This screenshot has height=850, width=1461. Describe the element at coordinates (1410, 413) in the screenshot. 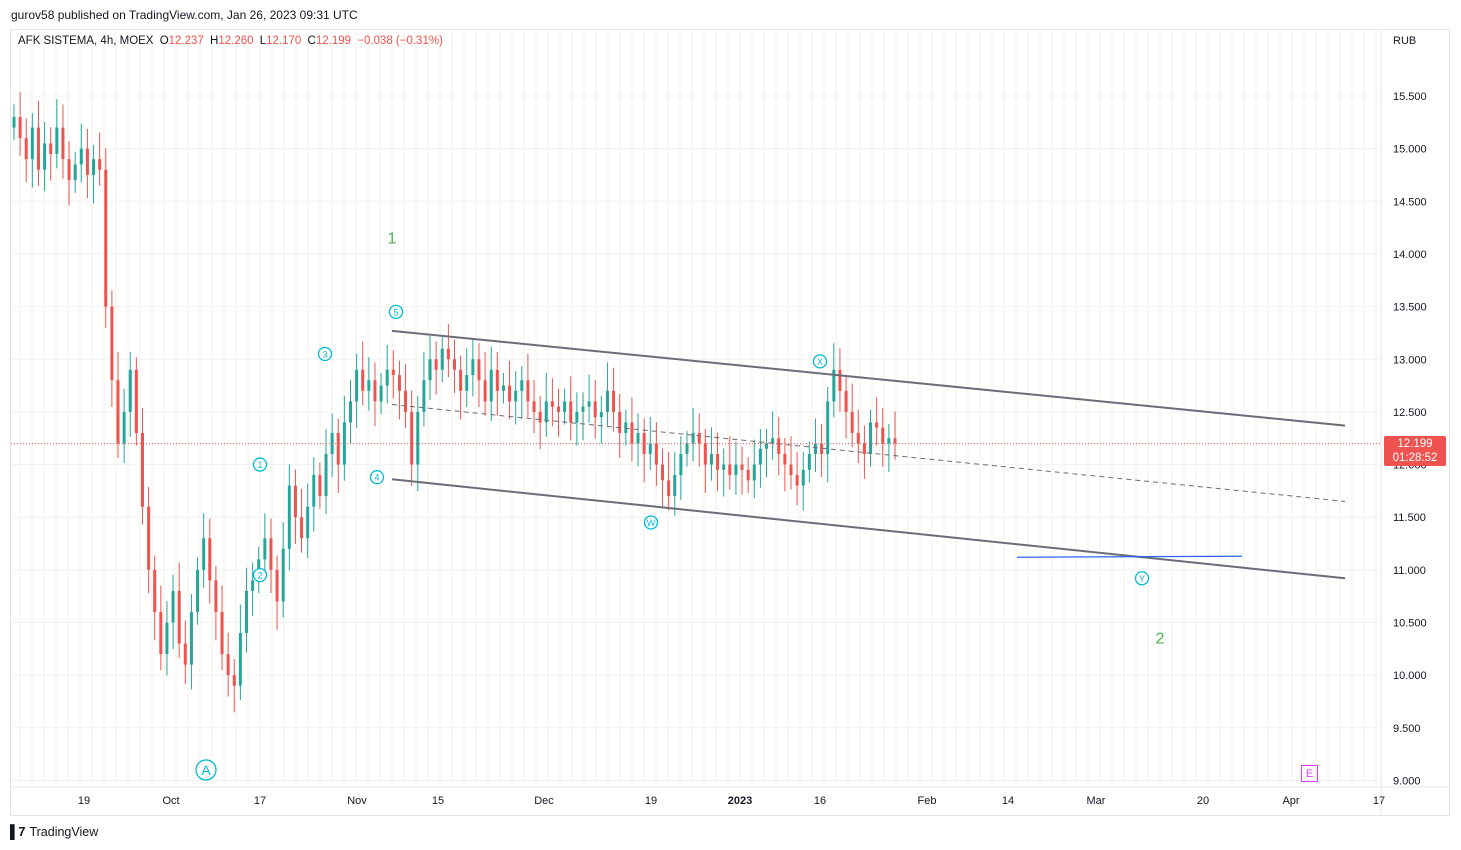

I see `y-tick-label: 12.500` at that location.